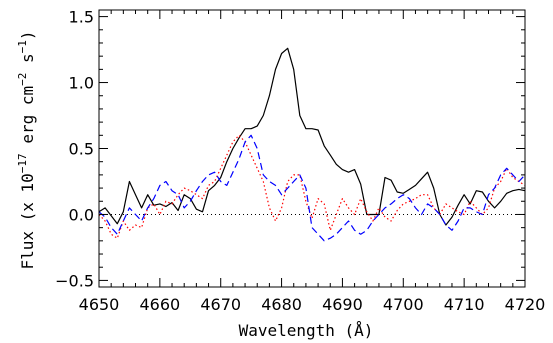 This screenshot has width=553, height=343. Describe the element at coordinates (27, 221) in the screenshot. I see `y-label-prefix: Flux (x 10` at that location.